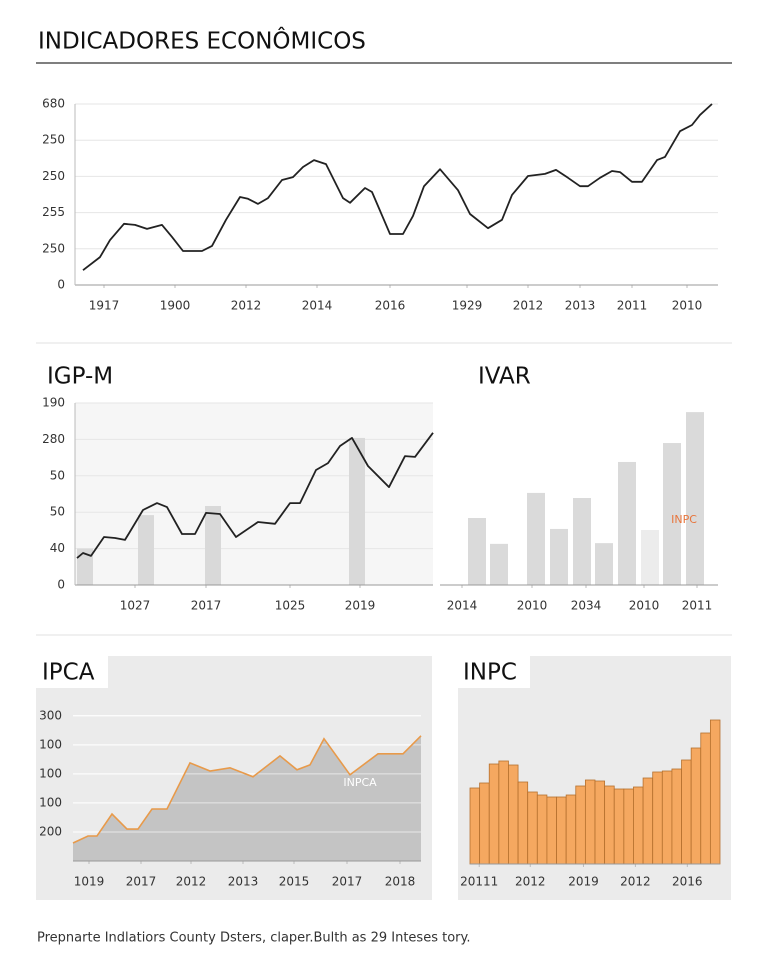 The height and width of the screenshot is (960, 768). I want to click on page-title: INDICADORES ECONÔMICOS, so click(202, 41).